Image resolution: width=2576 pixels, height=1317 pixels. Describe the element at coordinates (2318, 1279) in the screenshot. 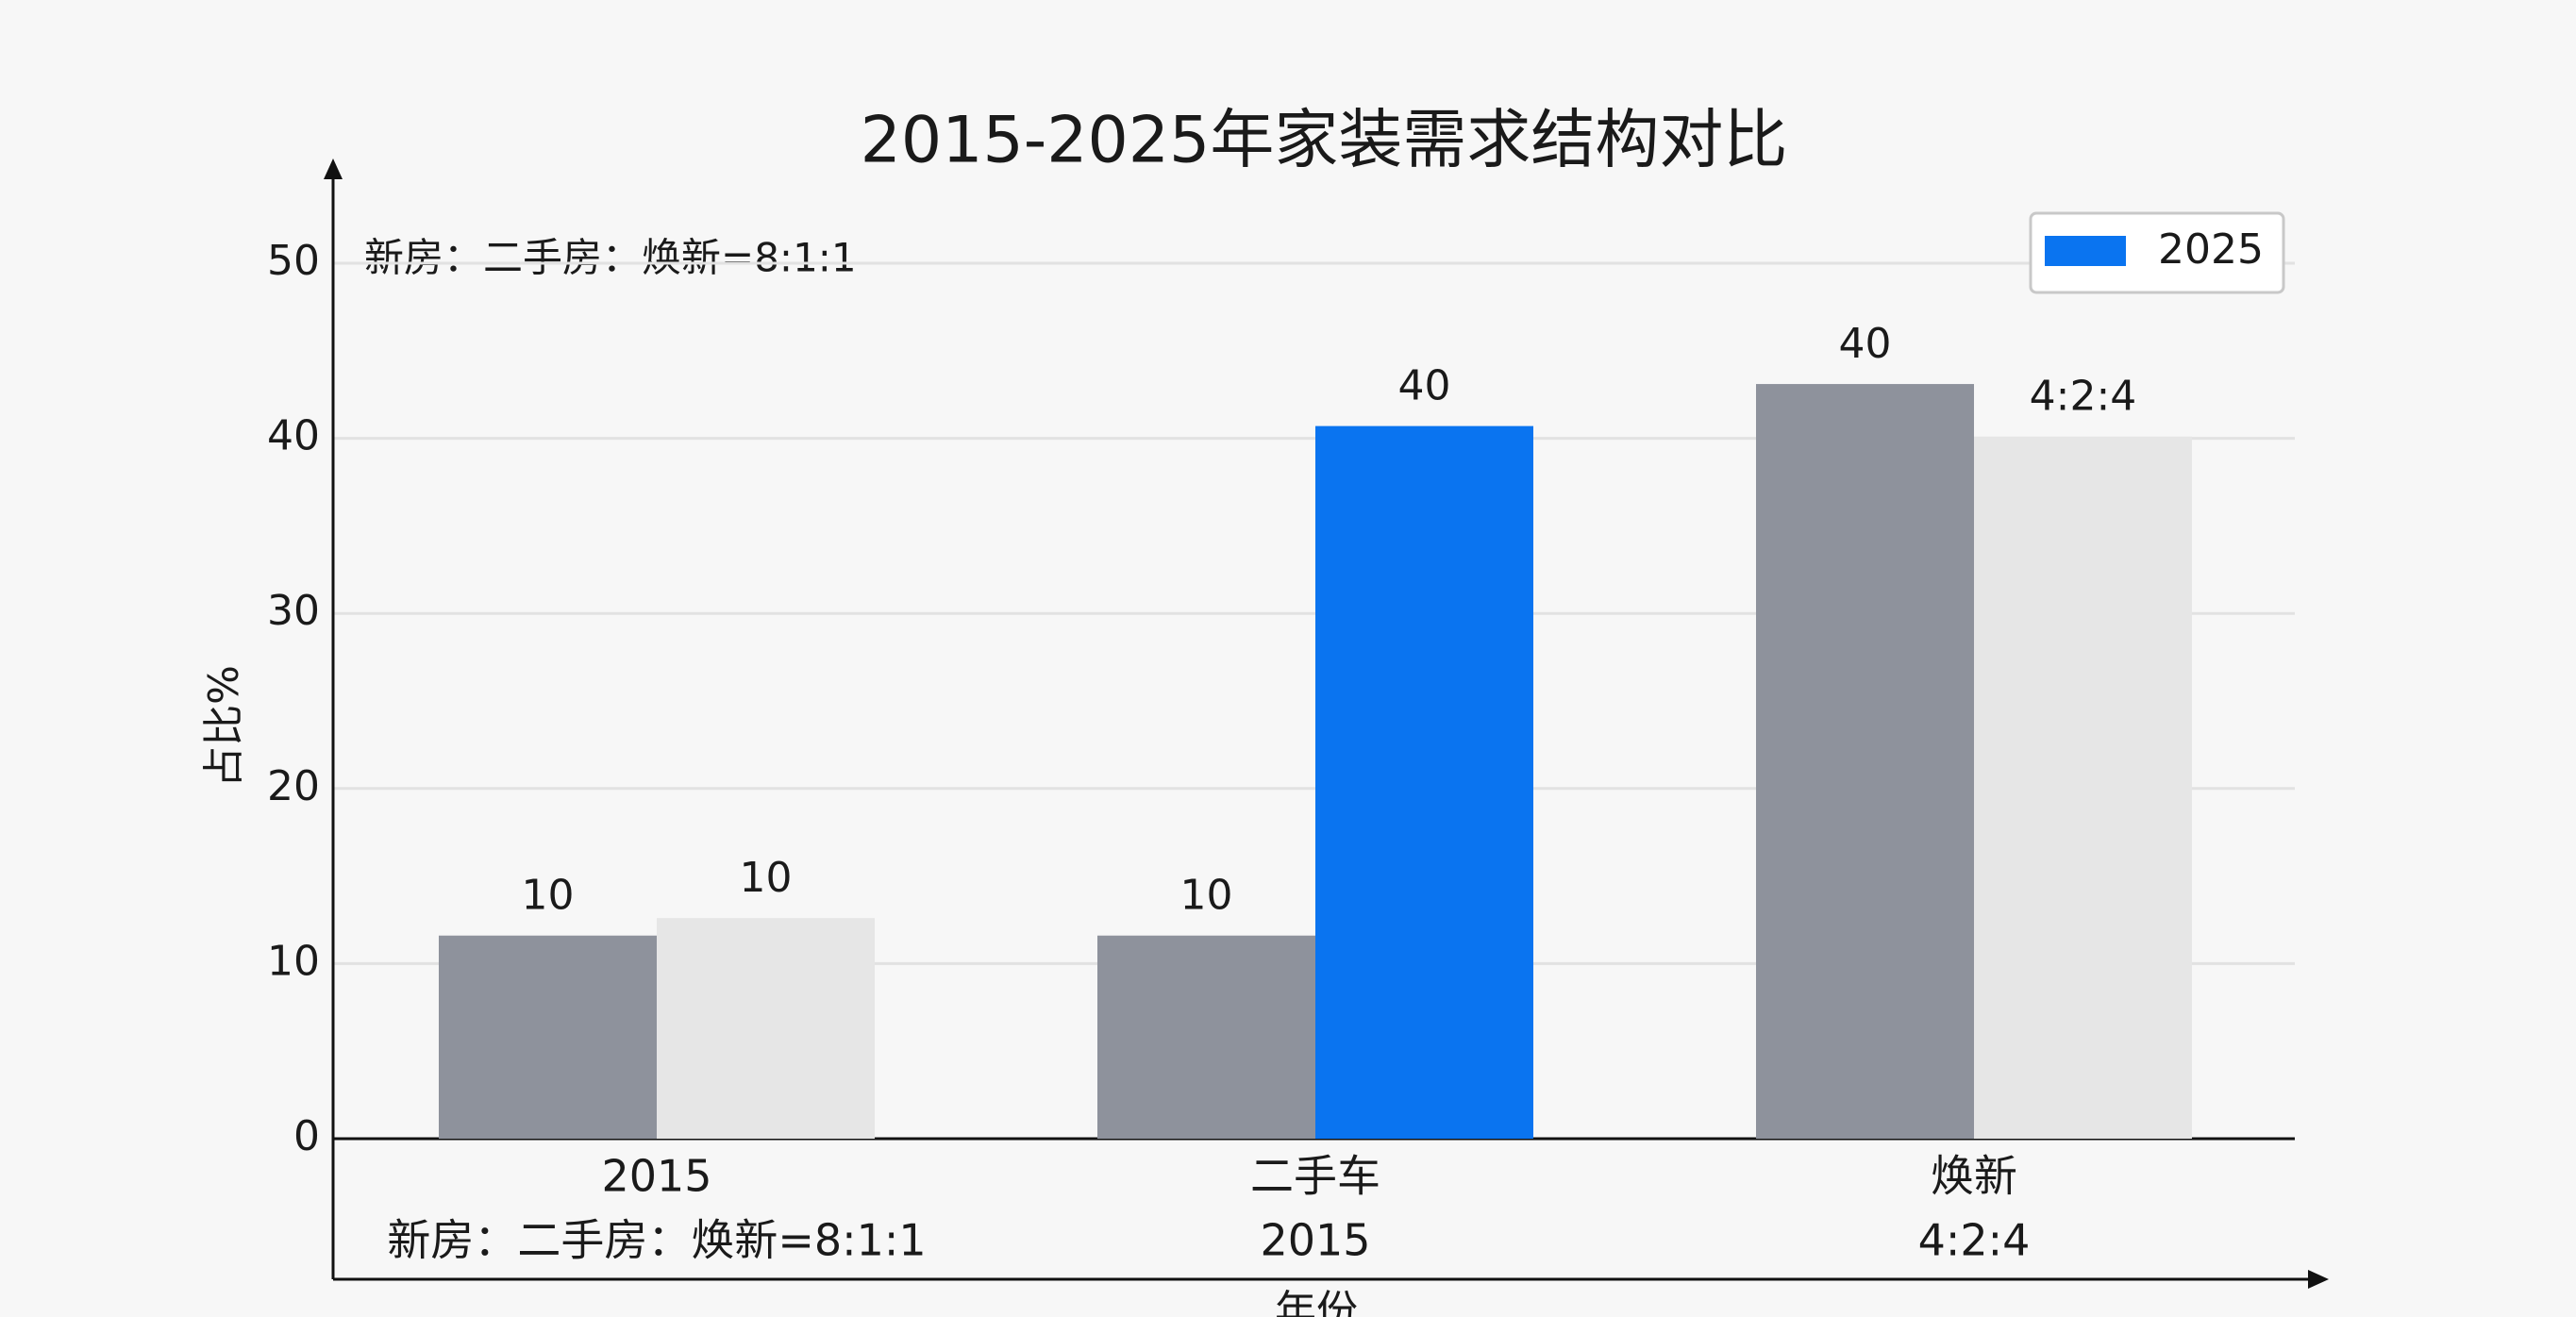

I see `x-axis-arrow` at that location.